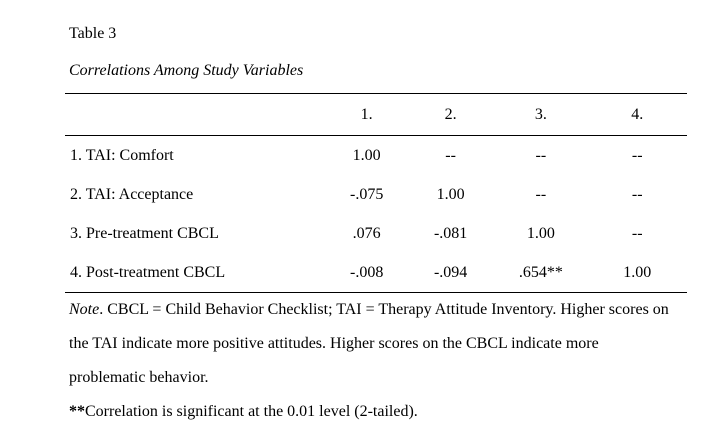  What do you see at coordinates (122, 155) in the screenshot?
I see `row-label: 1. TAI: Comfort` at bounding box center [122, 155].